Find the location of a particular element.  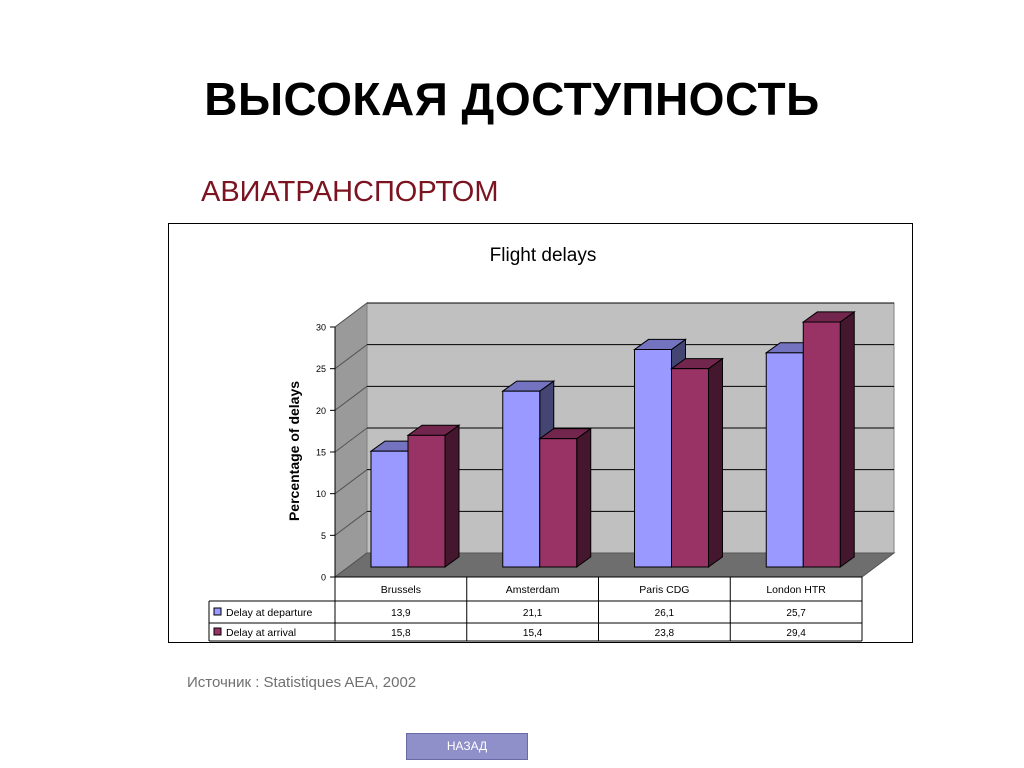

y-tick-label: 20 is located at coordinates (321, 411).